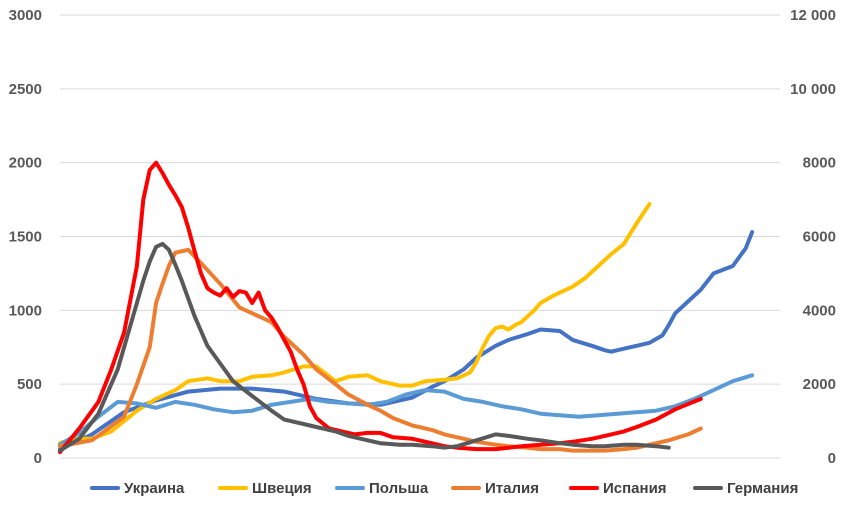 This screenshot has width=850, height=509. I want to click on legend-label: Польша, so click(399, 488).